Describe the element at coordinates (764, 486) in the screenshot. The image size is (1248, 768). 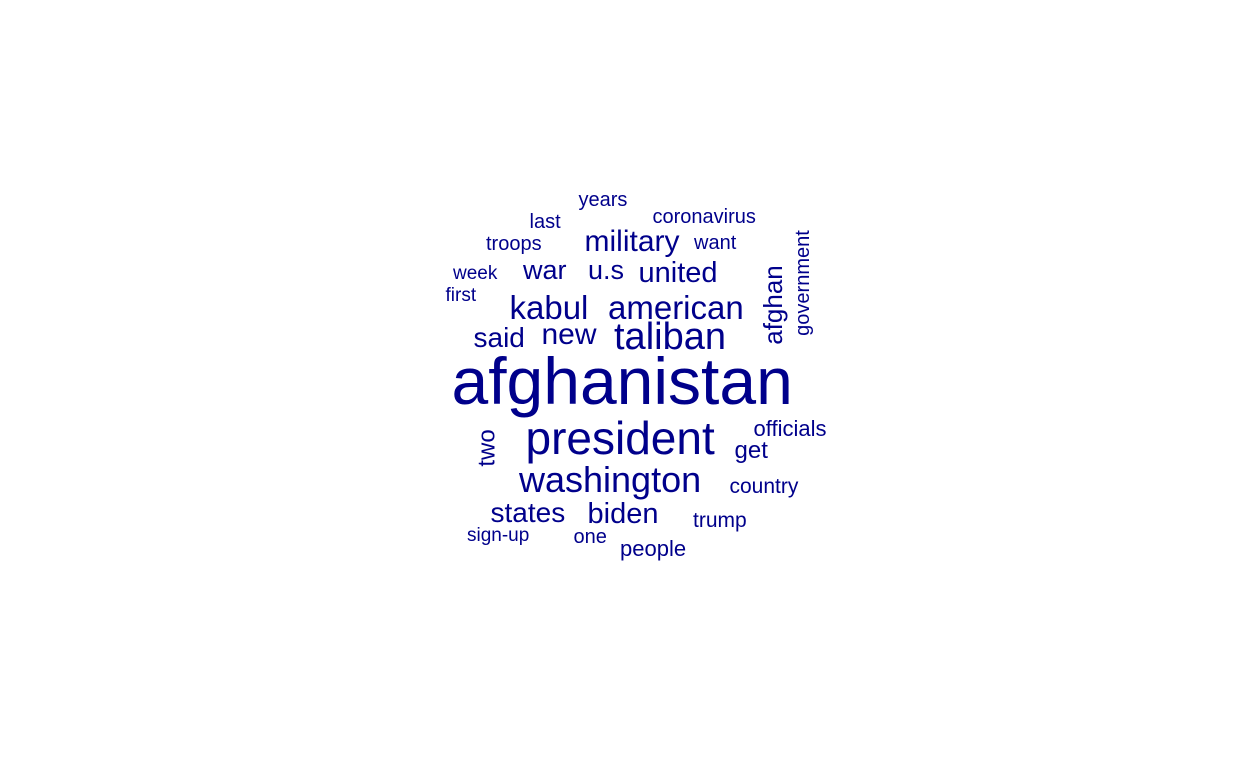
I see `word-country: country` at that location.